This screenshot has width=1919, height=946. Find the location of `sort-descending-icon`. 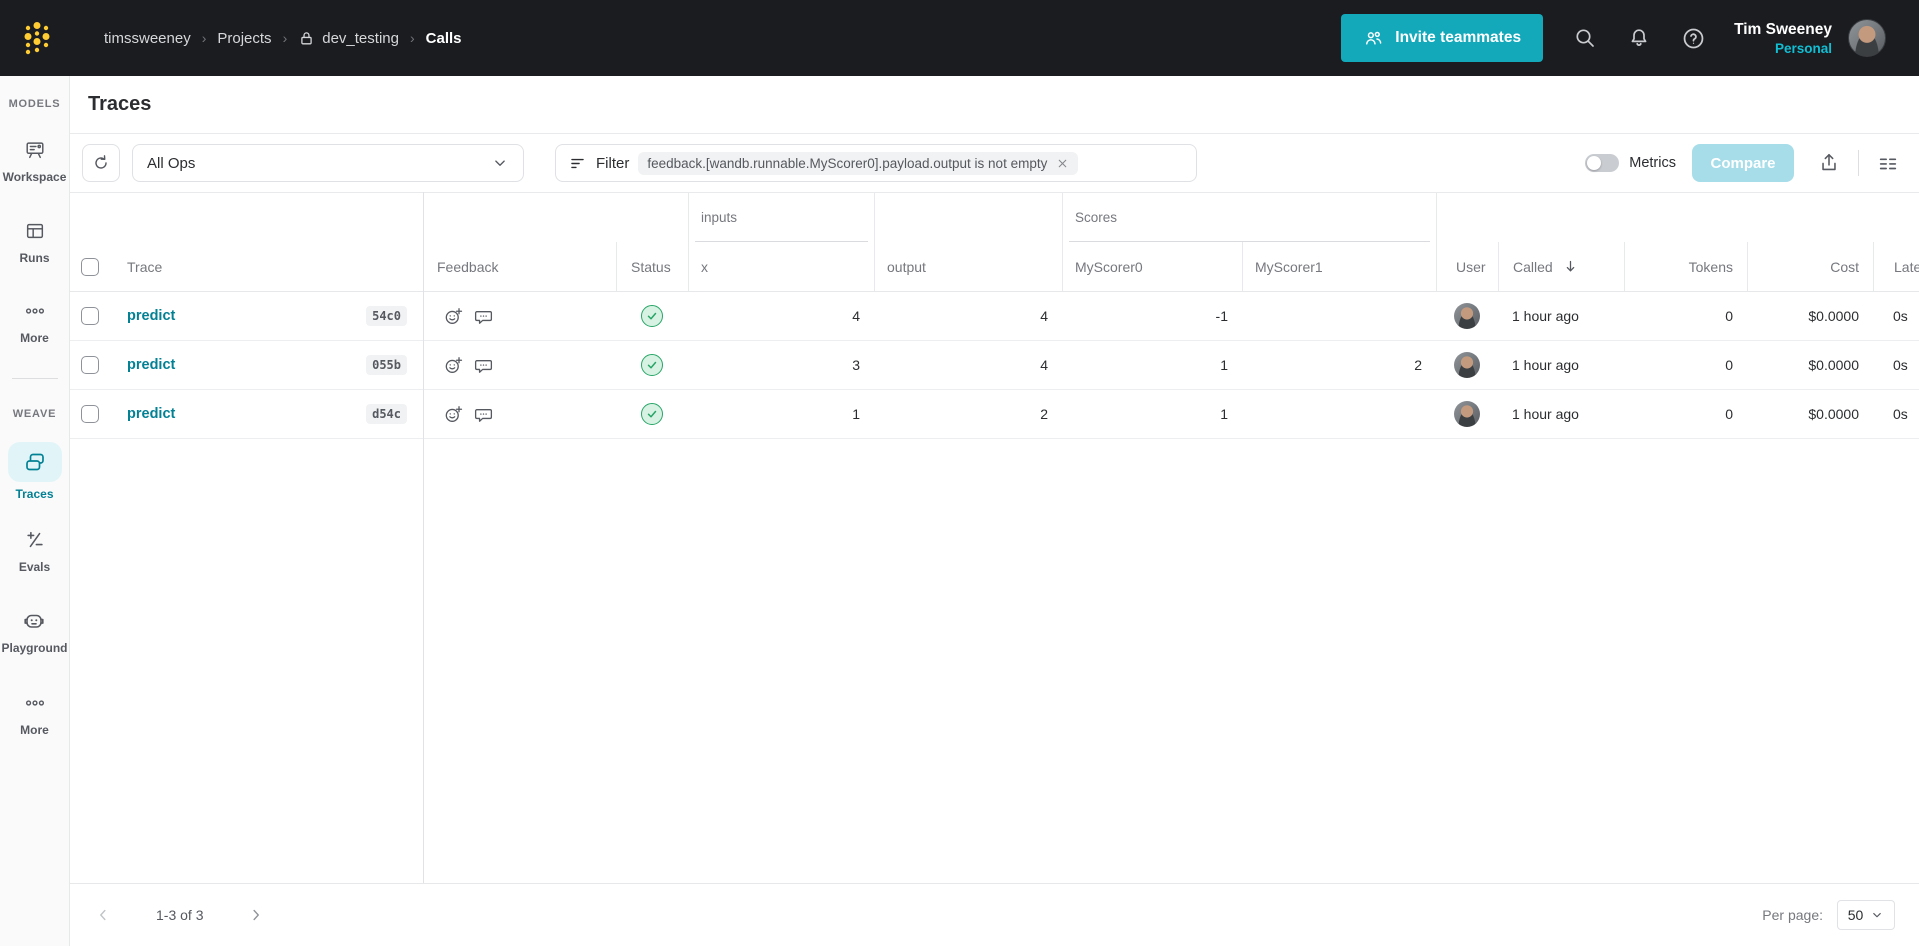

sort-descending-icon is located at coordinates (1570, 266).